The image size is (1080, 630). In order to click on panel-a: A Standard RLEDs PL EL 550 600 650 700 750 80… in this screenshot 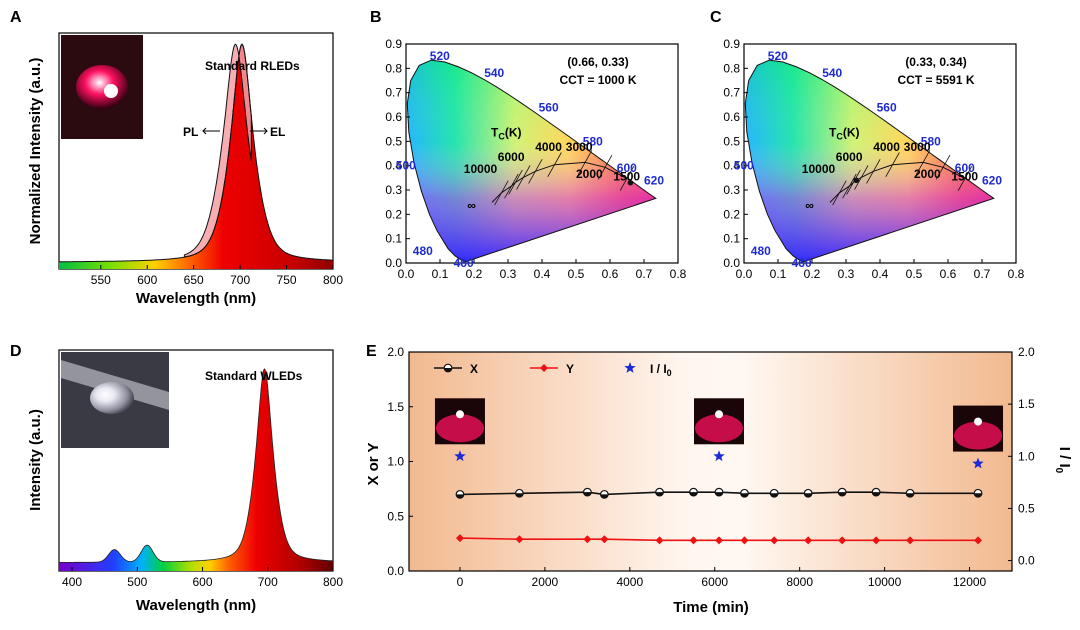, I will do `click(176, 158)`.